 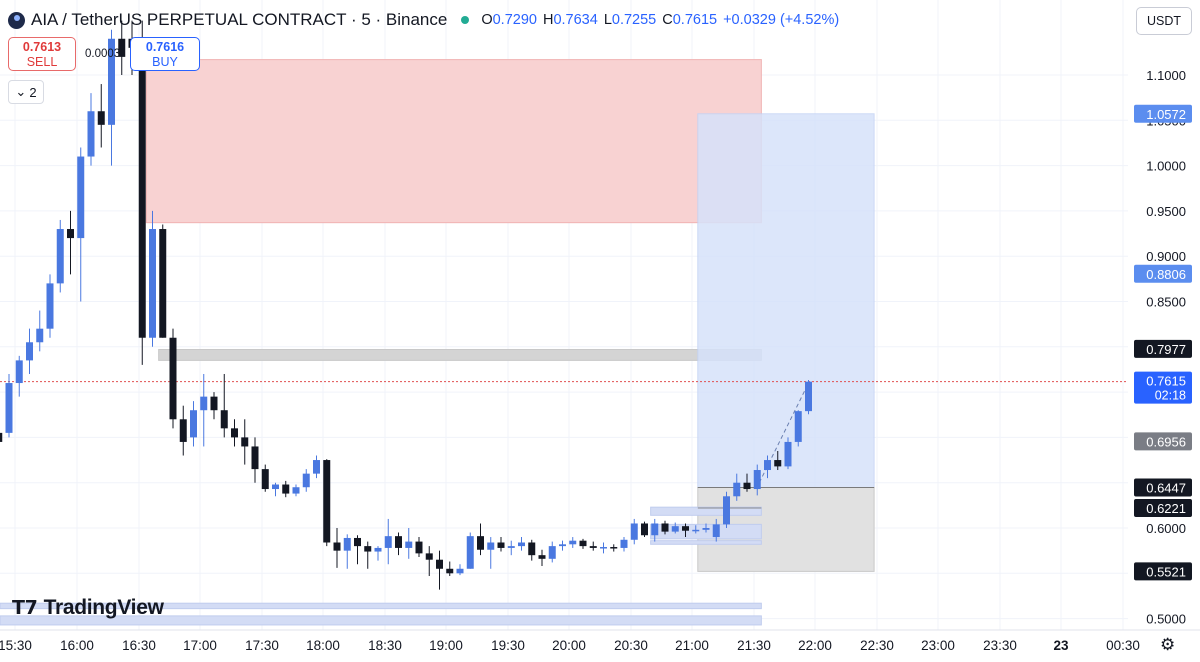 What do you see at coordinates (16, 645) in the screenshot?
I see `time-tick-label: 15:30` at bounding box center [16, 645].